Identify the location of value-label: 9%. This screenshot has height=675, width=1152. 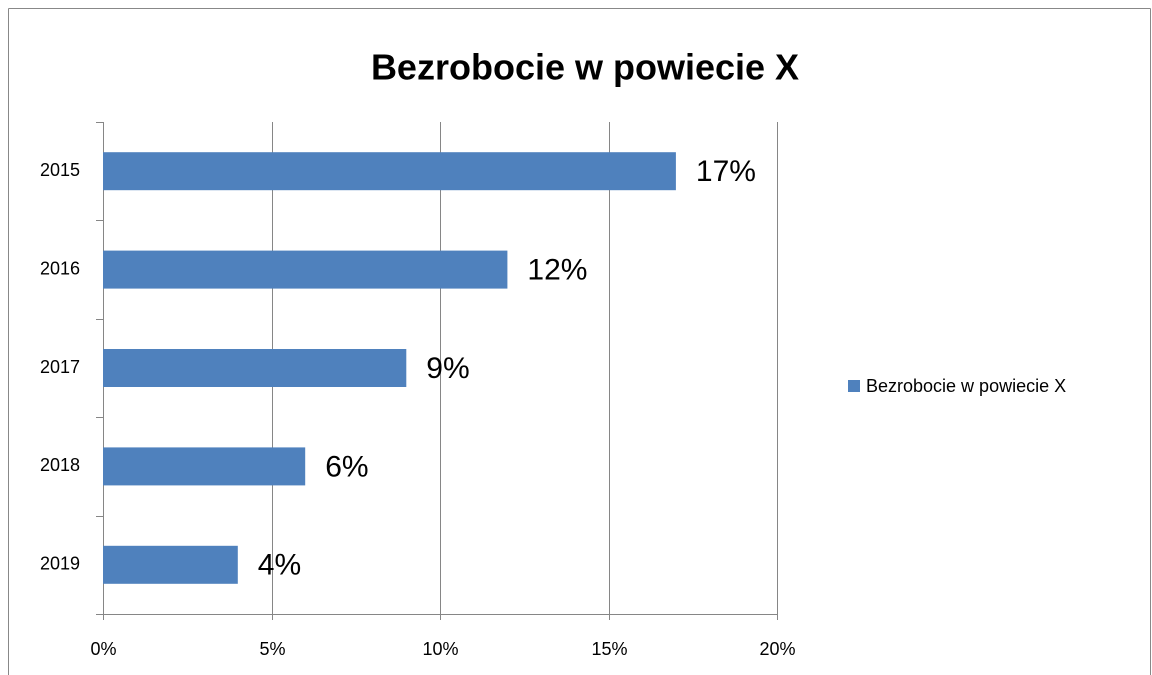
(447, 368).